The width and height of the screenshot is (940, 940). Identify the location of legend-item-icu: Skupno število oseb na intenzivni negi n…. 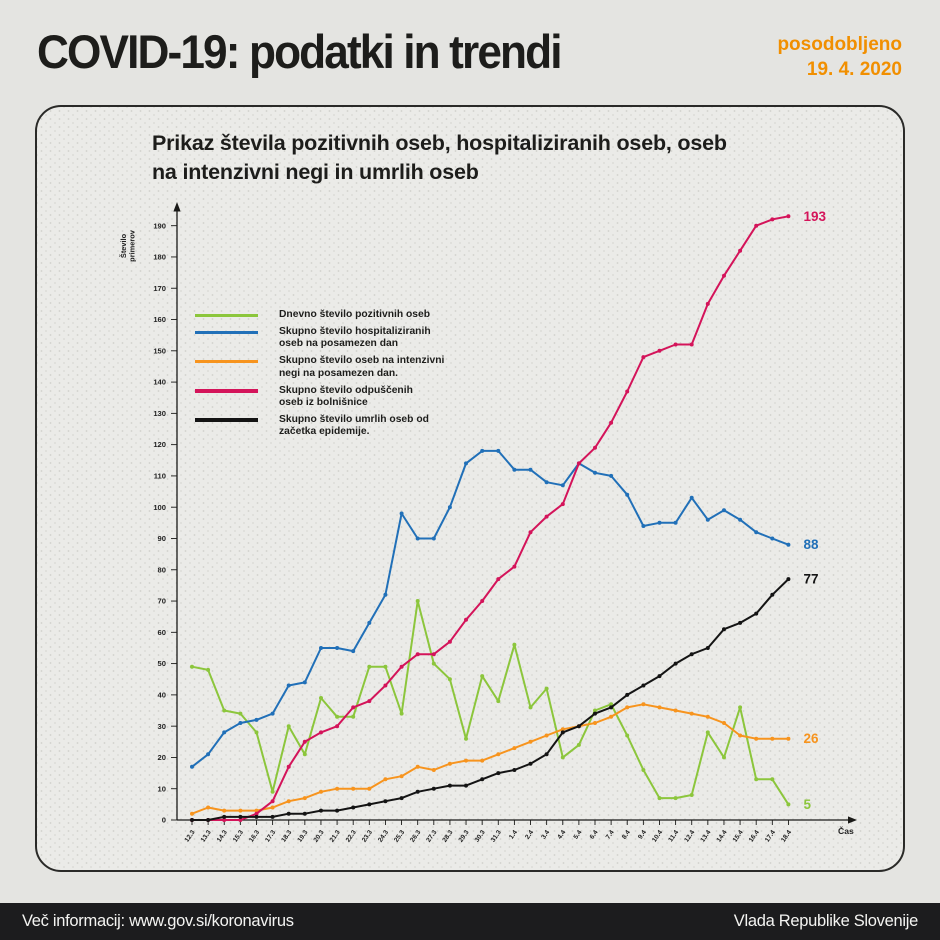
(330, 367).